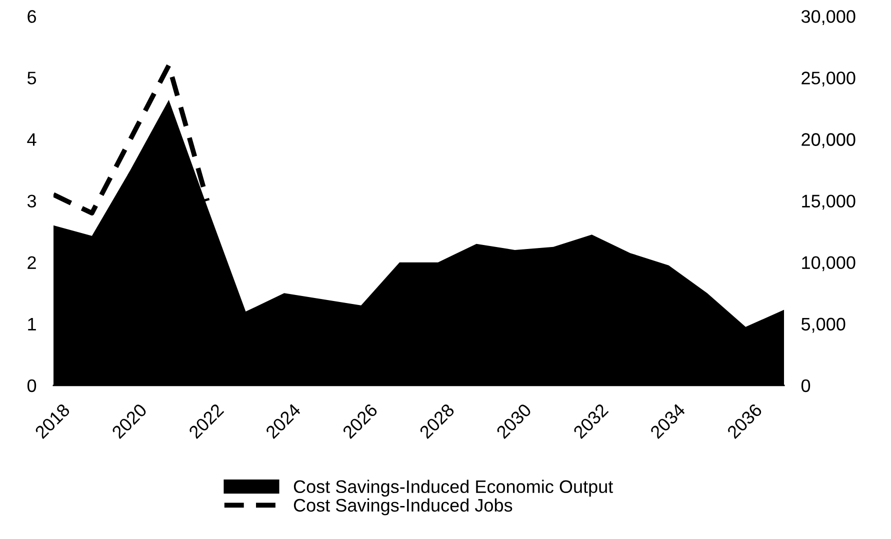 The height and width of the screenshot is (539, 891). I want to click on y2-tick-label: 15,000, so click(829, 202).